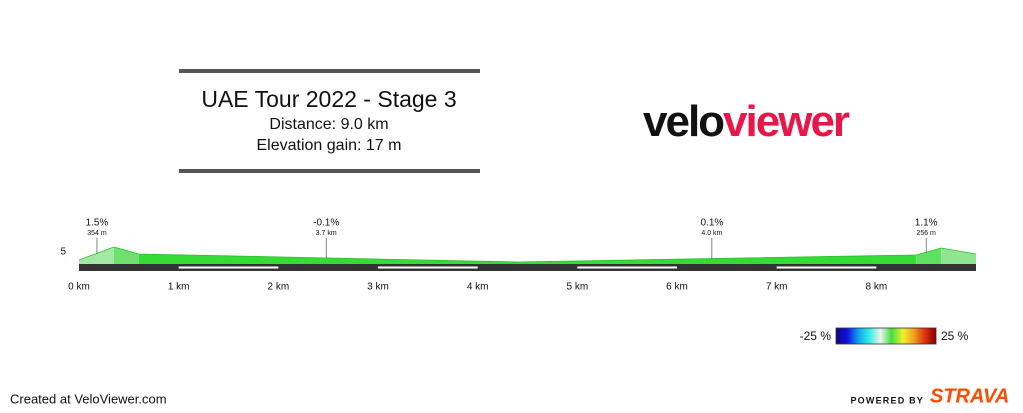 This screenshot has height=413, width=1023. What do you see at coordinates (63, 252) in the screenshot?
I see `y-tick-label: 5` at bounding box center [63, 252].